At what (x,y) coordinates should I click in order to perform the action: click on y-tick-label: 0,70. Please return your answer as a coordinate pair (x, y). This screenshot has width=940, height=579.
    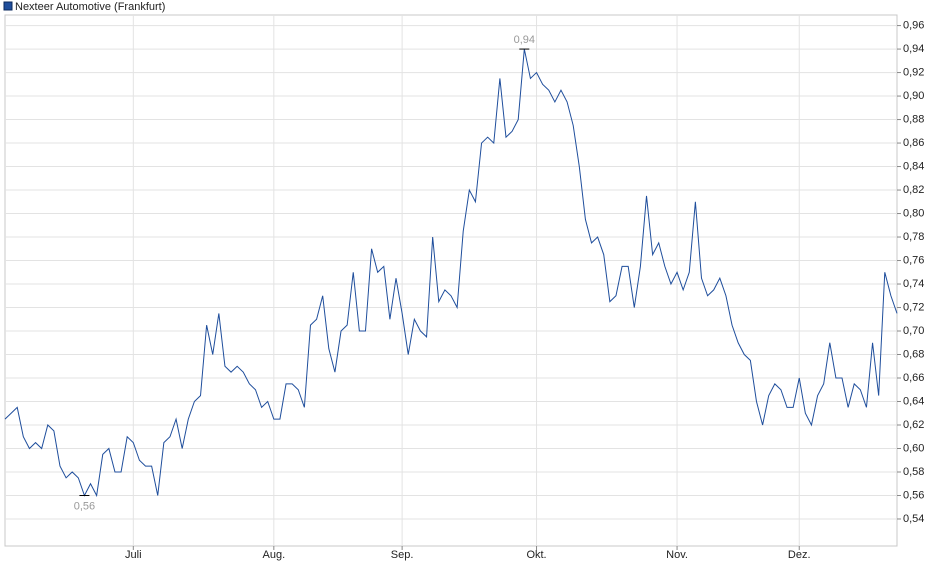
    Looking at the image, I should click on (913, 331).